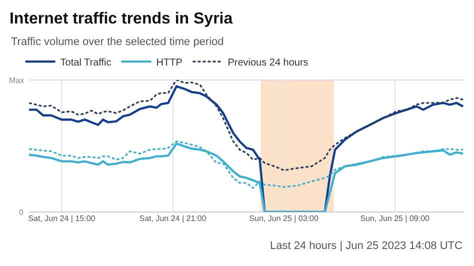 The image size is (474, 266). Describe the element at coordinates (173, 218) in the screenshot. I see `x-tick-label: Sat, Jun 24 | 21:00` at that location.